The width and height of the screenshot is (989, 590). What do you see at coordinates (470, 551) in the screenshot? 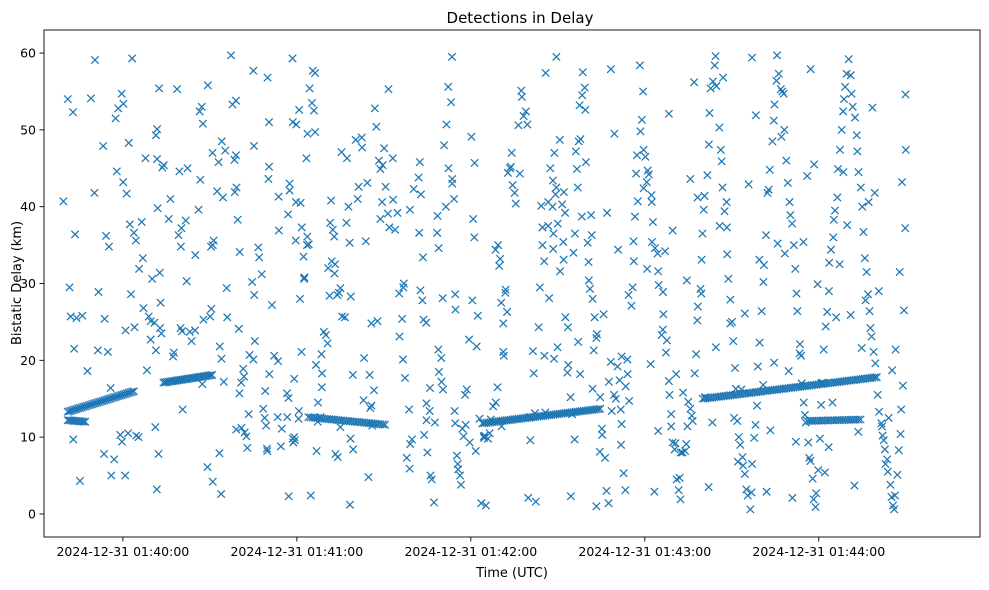
I see `x-tick-label: 2024-12-31 01:42:00` at bounding box center [470, 551].